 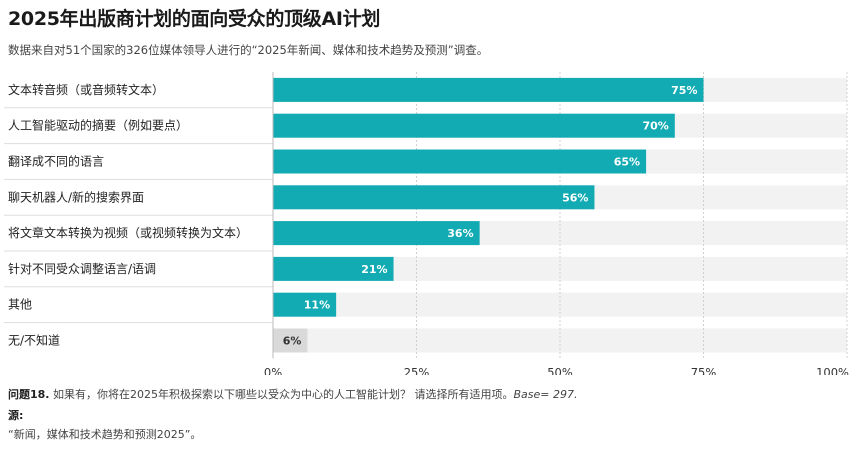 I want to click on category-label: 针对不同受众调整语言/语调, so click(x=82, y=268).